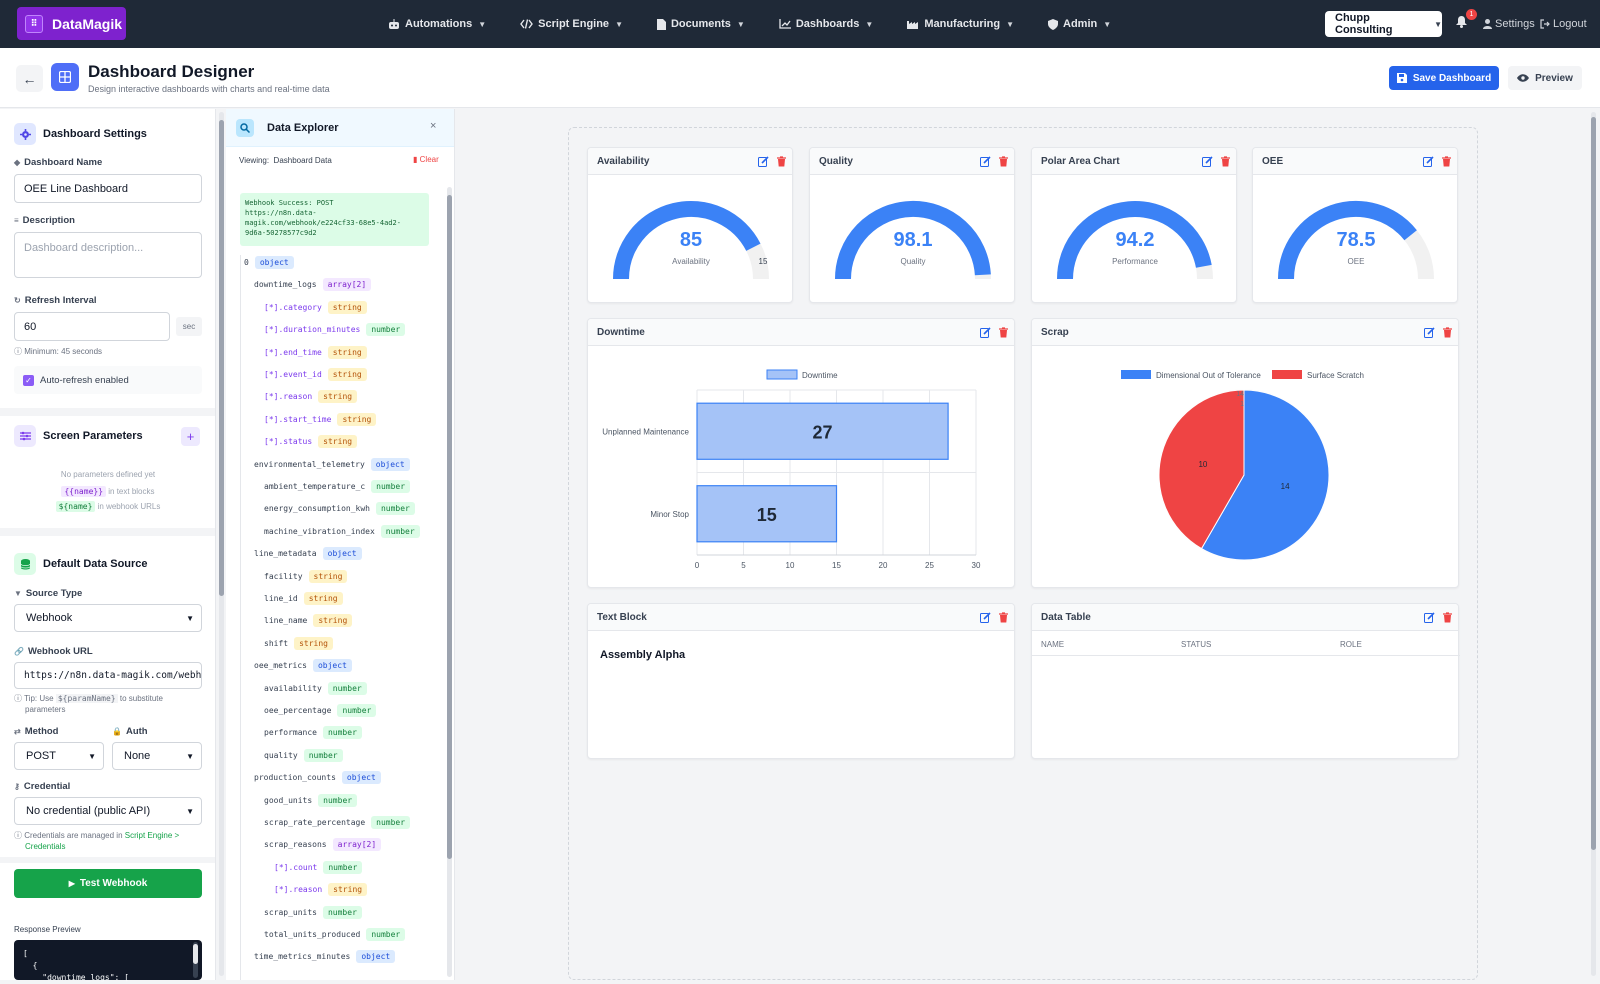 The height and width of the screenshot is (984, 1600). I want to click on widget-polar-area-chart: Polar Area Chart 94.2 Performance, so click(1134, 225).